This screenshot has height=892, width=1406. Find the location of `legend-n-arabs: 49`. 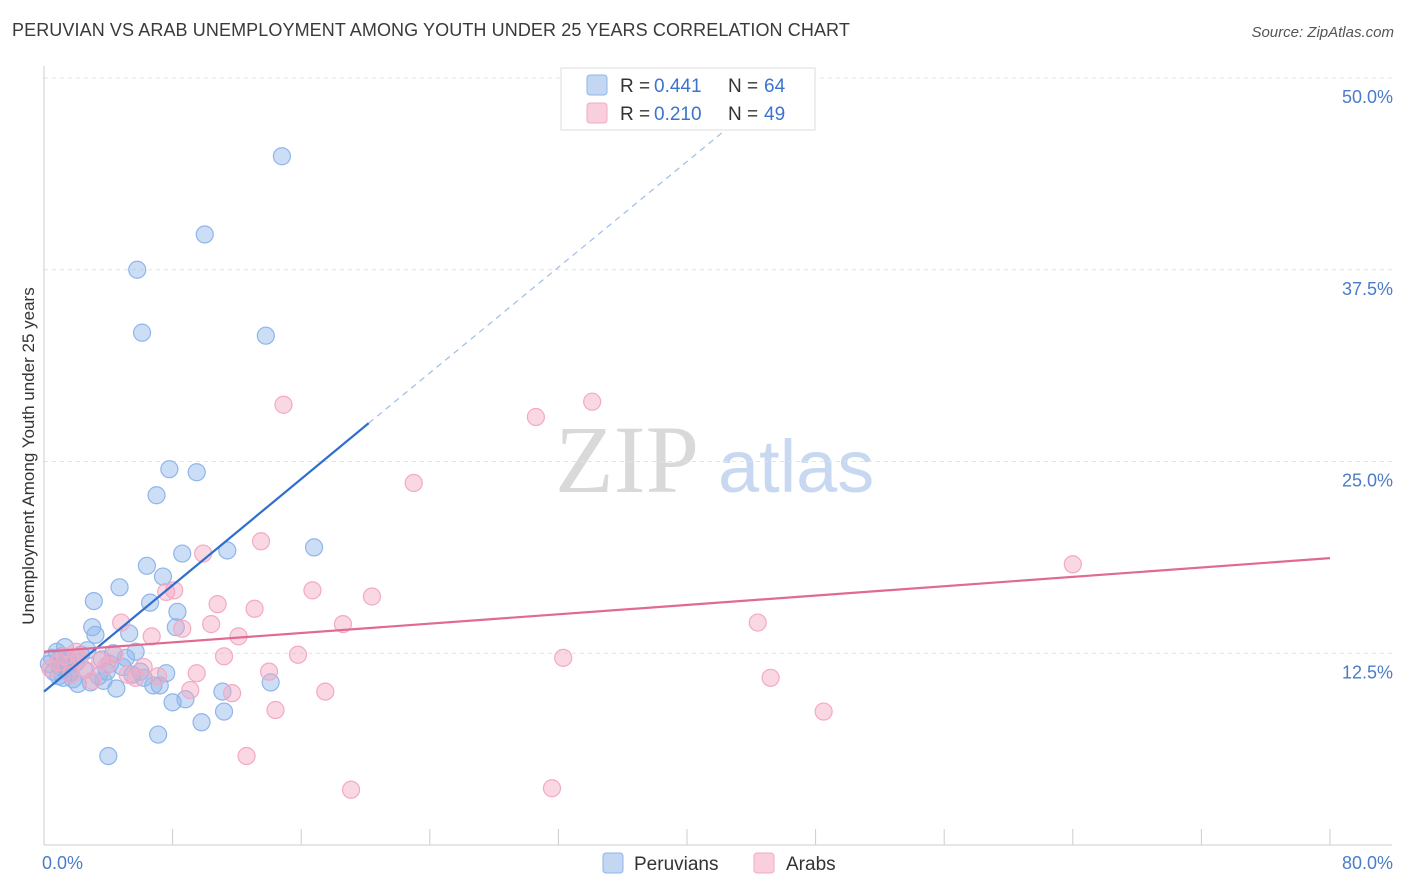

legend-n-arabs: 49 is located at coordinates (774, 114).